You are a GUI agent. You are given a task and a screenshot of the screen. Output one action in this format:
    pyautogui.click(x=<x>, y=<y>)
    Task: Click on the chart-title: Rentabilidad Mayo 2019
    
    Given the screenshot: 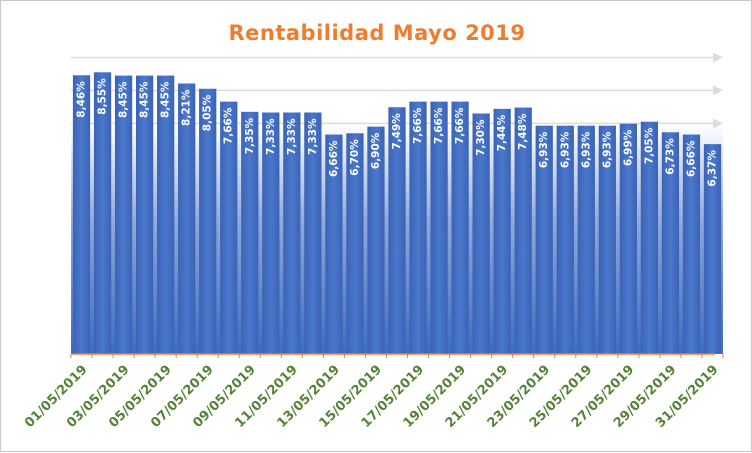 What is the action you would take?
    pyautogui.click(x=377, y=33)
    